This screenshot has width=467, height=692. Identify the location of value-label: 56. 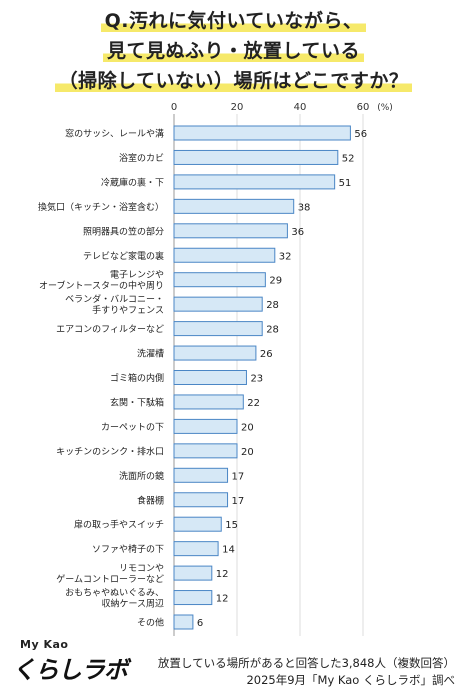
(360, 134).